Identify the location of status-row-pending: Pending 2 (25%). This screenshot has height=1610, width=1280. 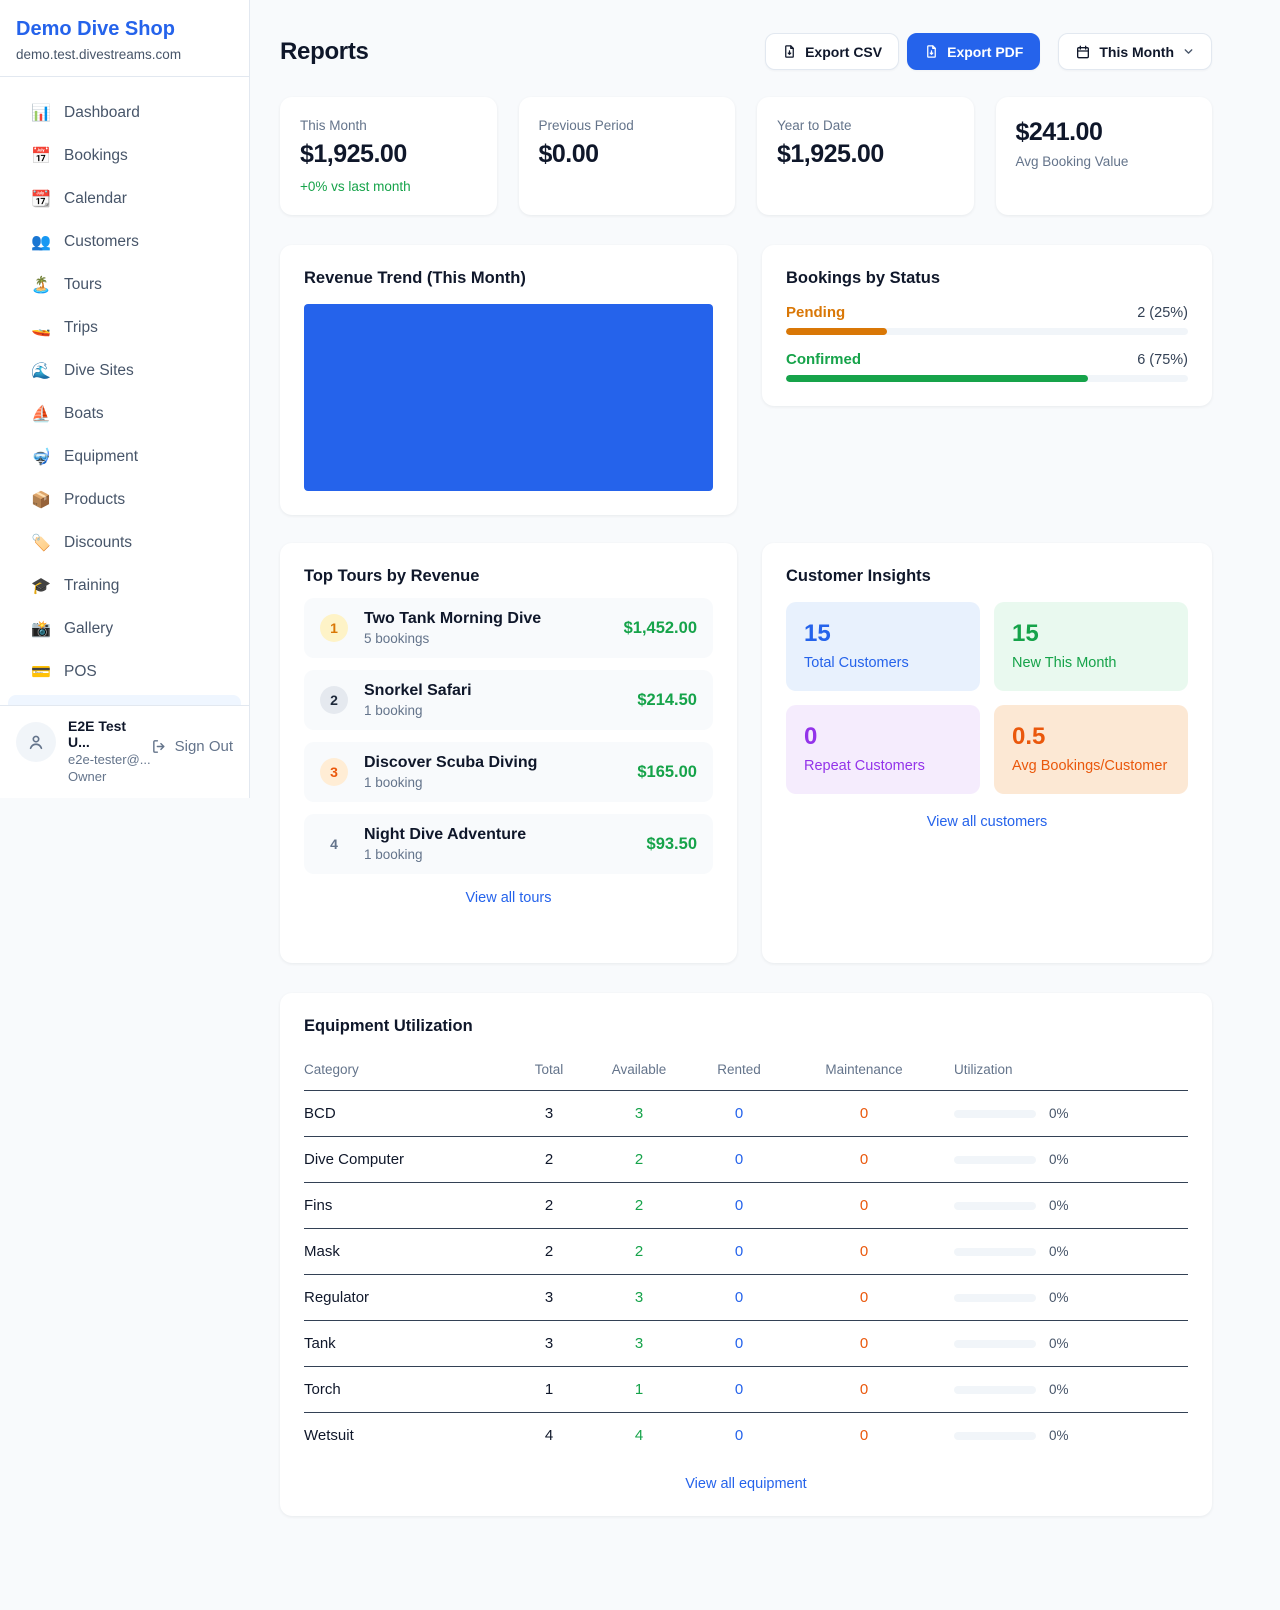
(987, 319).